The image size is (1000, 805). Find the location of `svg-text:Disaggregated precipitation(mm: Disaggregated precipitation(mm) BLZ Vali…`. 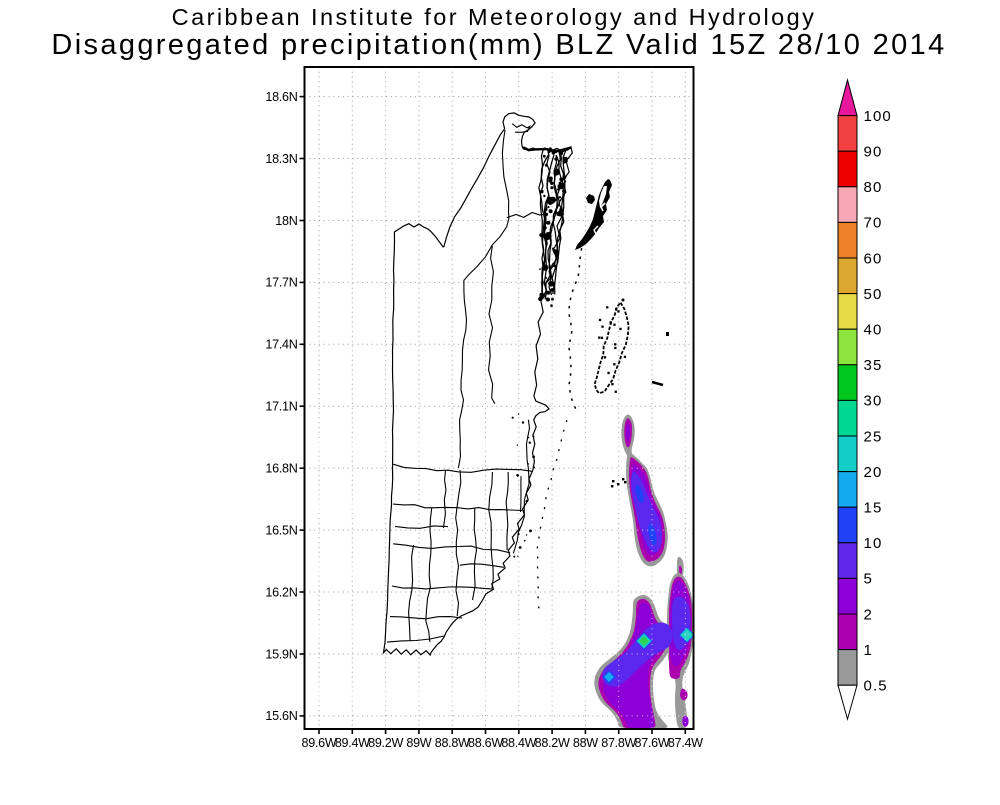

svg-text:Disaggregated precipitation(mm: Disaggregated precipitation(mm) BLZ Vali… is located at coordinates (498, 45).